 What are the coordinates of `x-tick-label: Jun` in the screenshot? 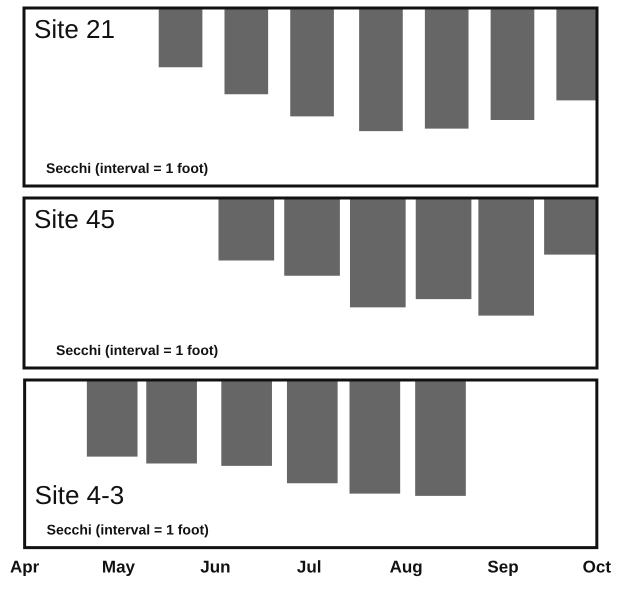 It's located at (215, 566).